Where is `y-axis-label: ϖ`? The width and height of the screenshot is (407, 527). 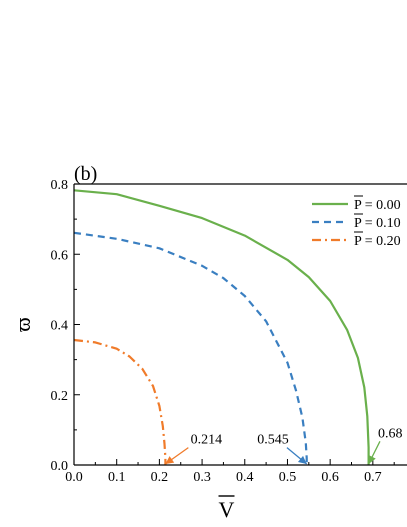 y-axis-label: ϖ is located at coordinates (22, 324).